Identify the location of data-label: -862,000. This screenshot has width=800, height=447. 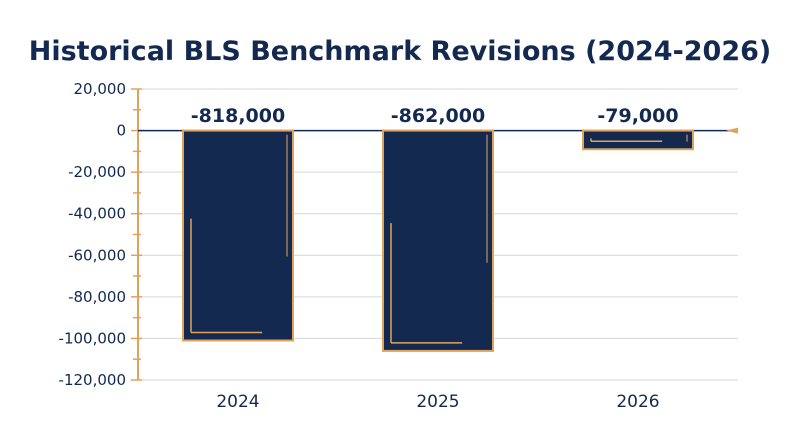
(438, 116).